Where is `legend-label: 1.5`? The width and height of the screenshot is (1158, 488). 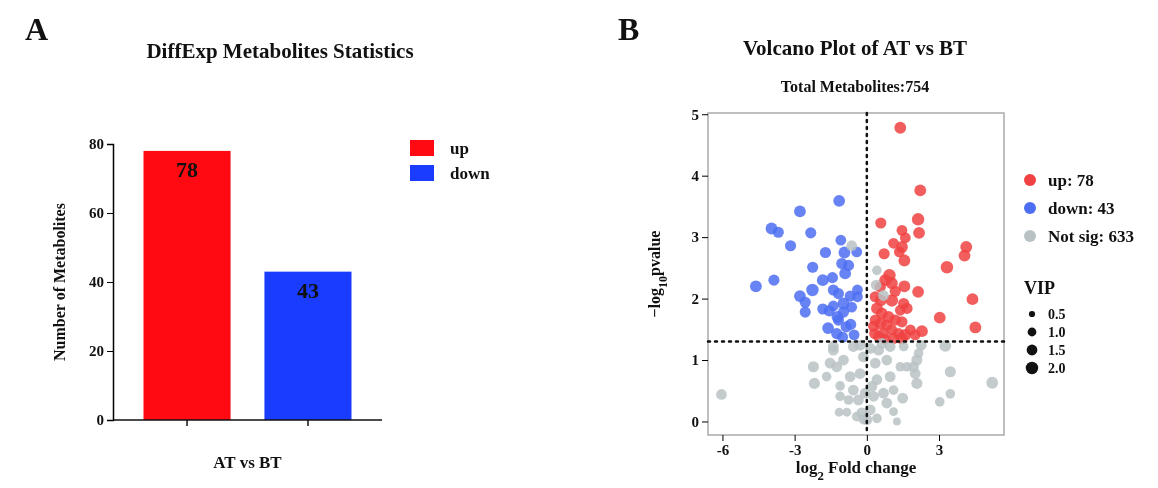
legend-label: 1.5 is located at coordinates (1057, 350).